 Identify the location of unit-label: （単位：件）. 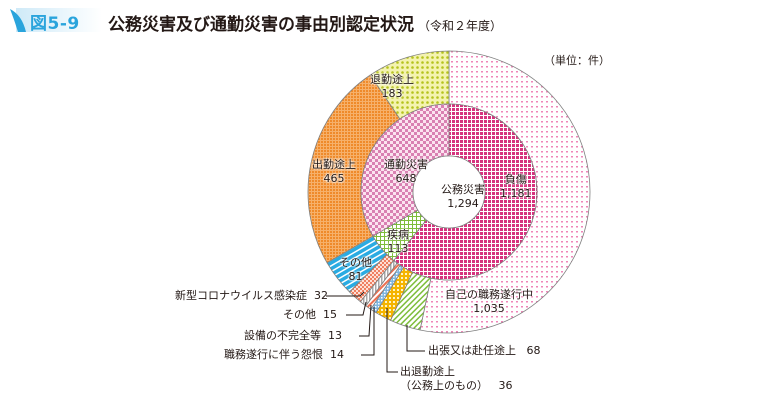
(577, 60).